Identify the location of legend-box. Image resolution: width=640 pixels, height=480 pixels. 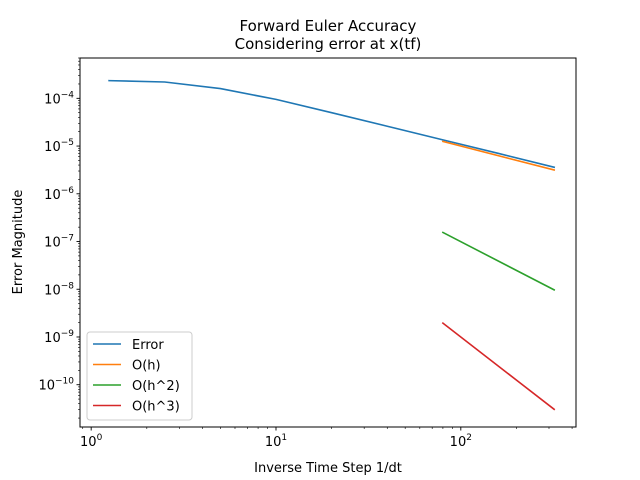
(139, 376).